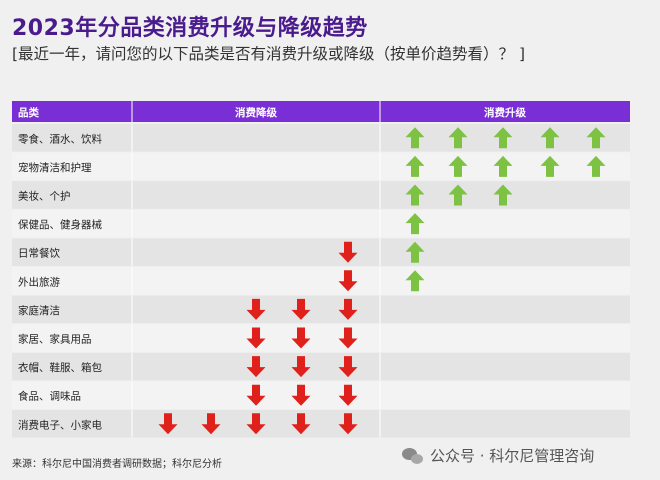 This screenshot has height=480, width=660. I want to click on category-label: 衣帽、鞋服、箱包, so click(60, 367).